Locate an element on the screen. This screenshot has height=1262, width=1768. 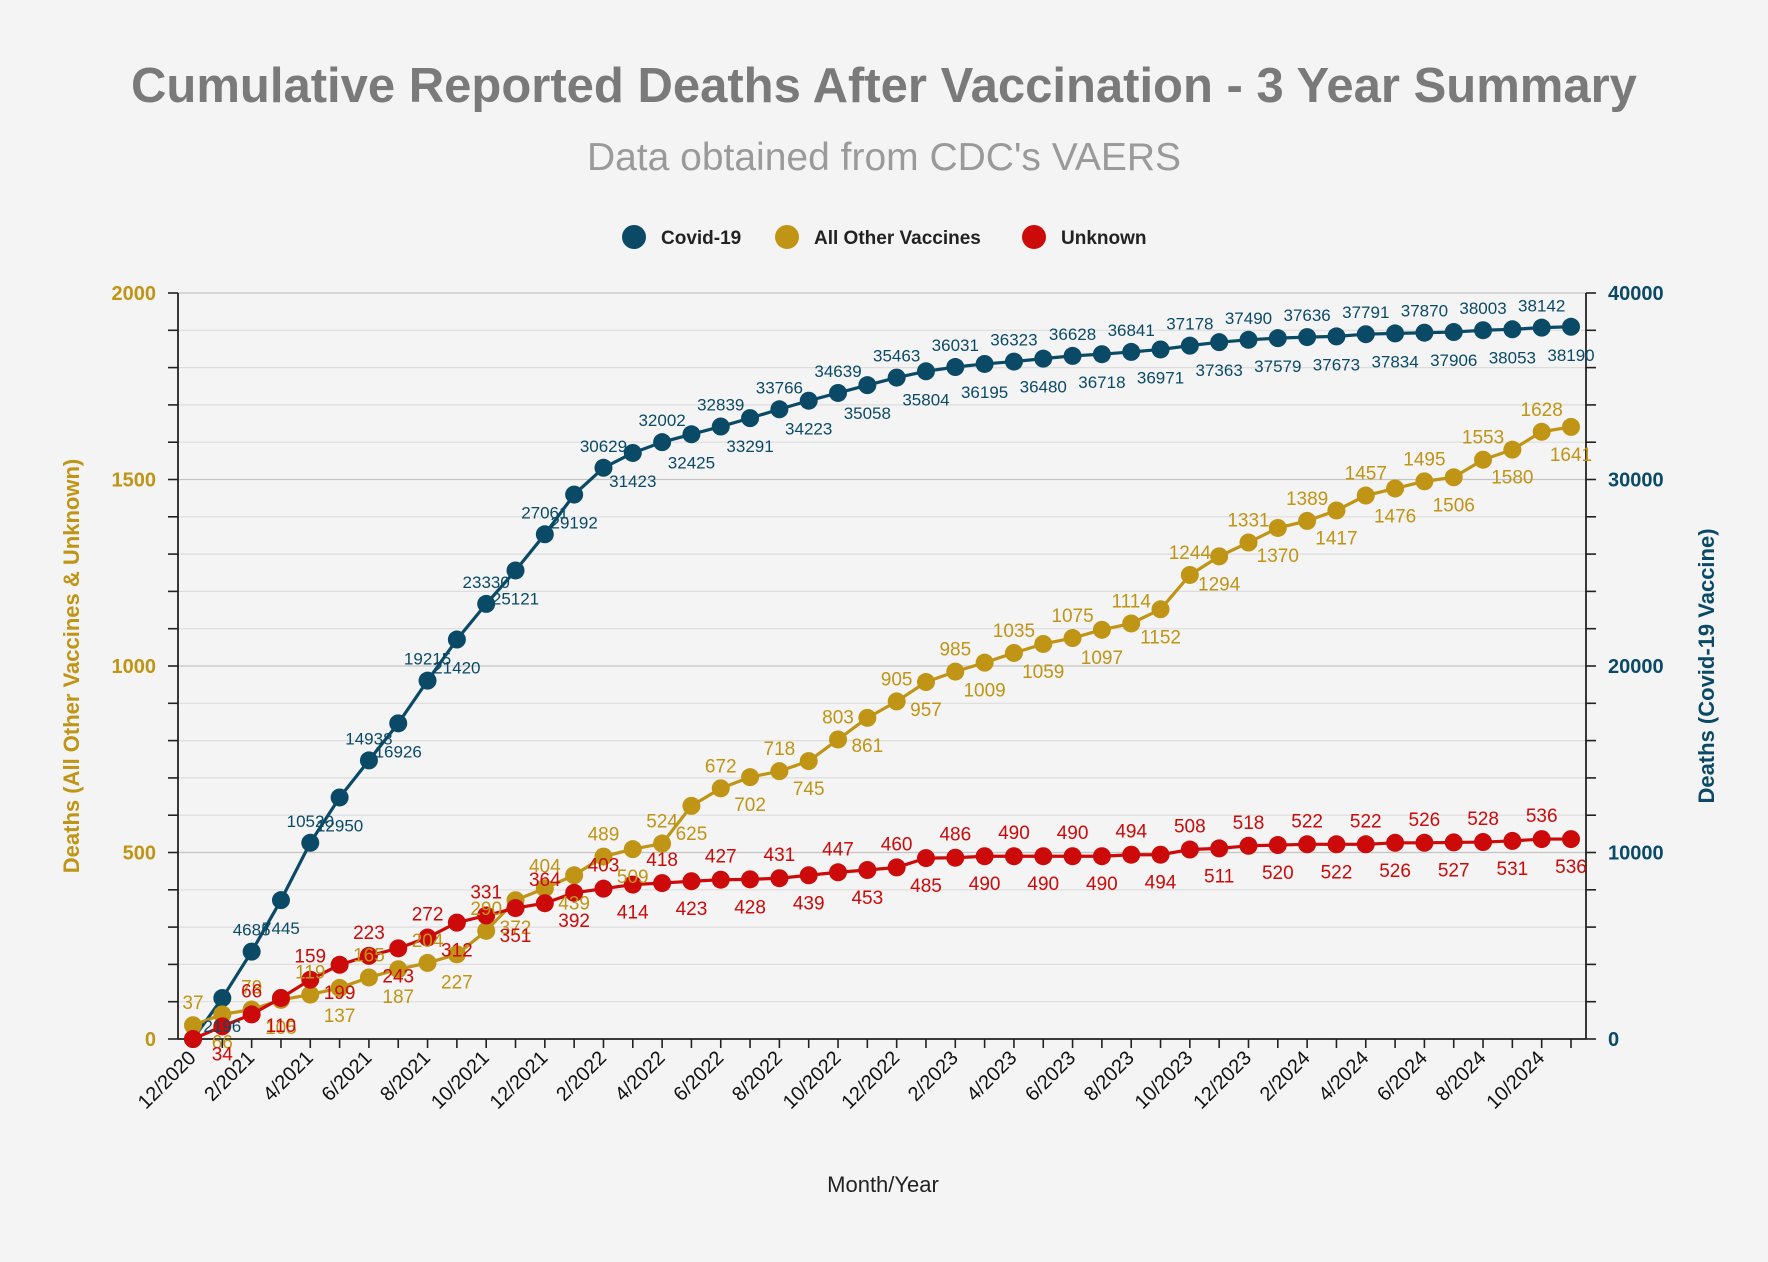
legend-marker is located at coordinates (787, 237).